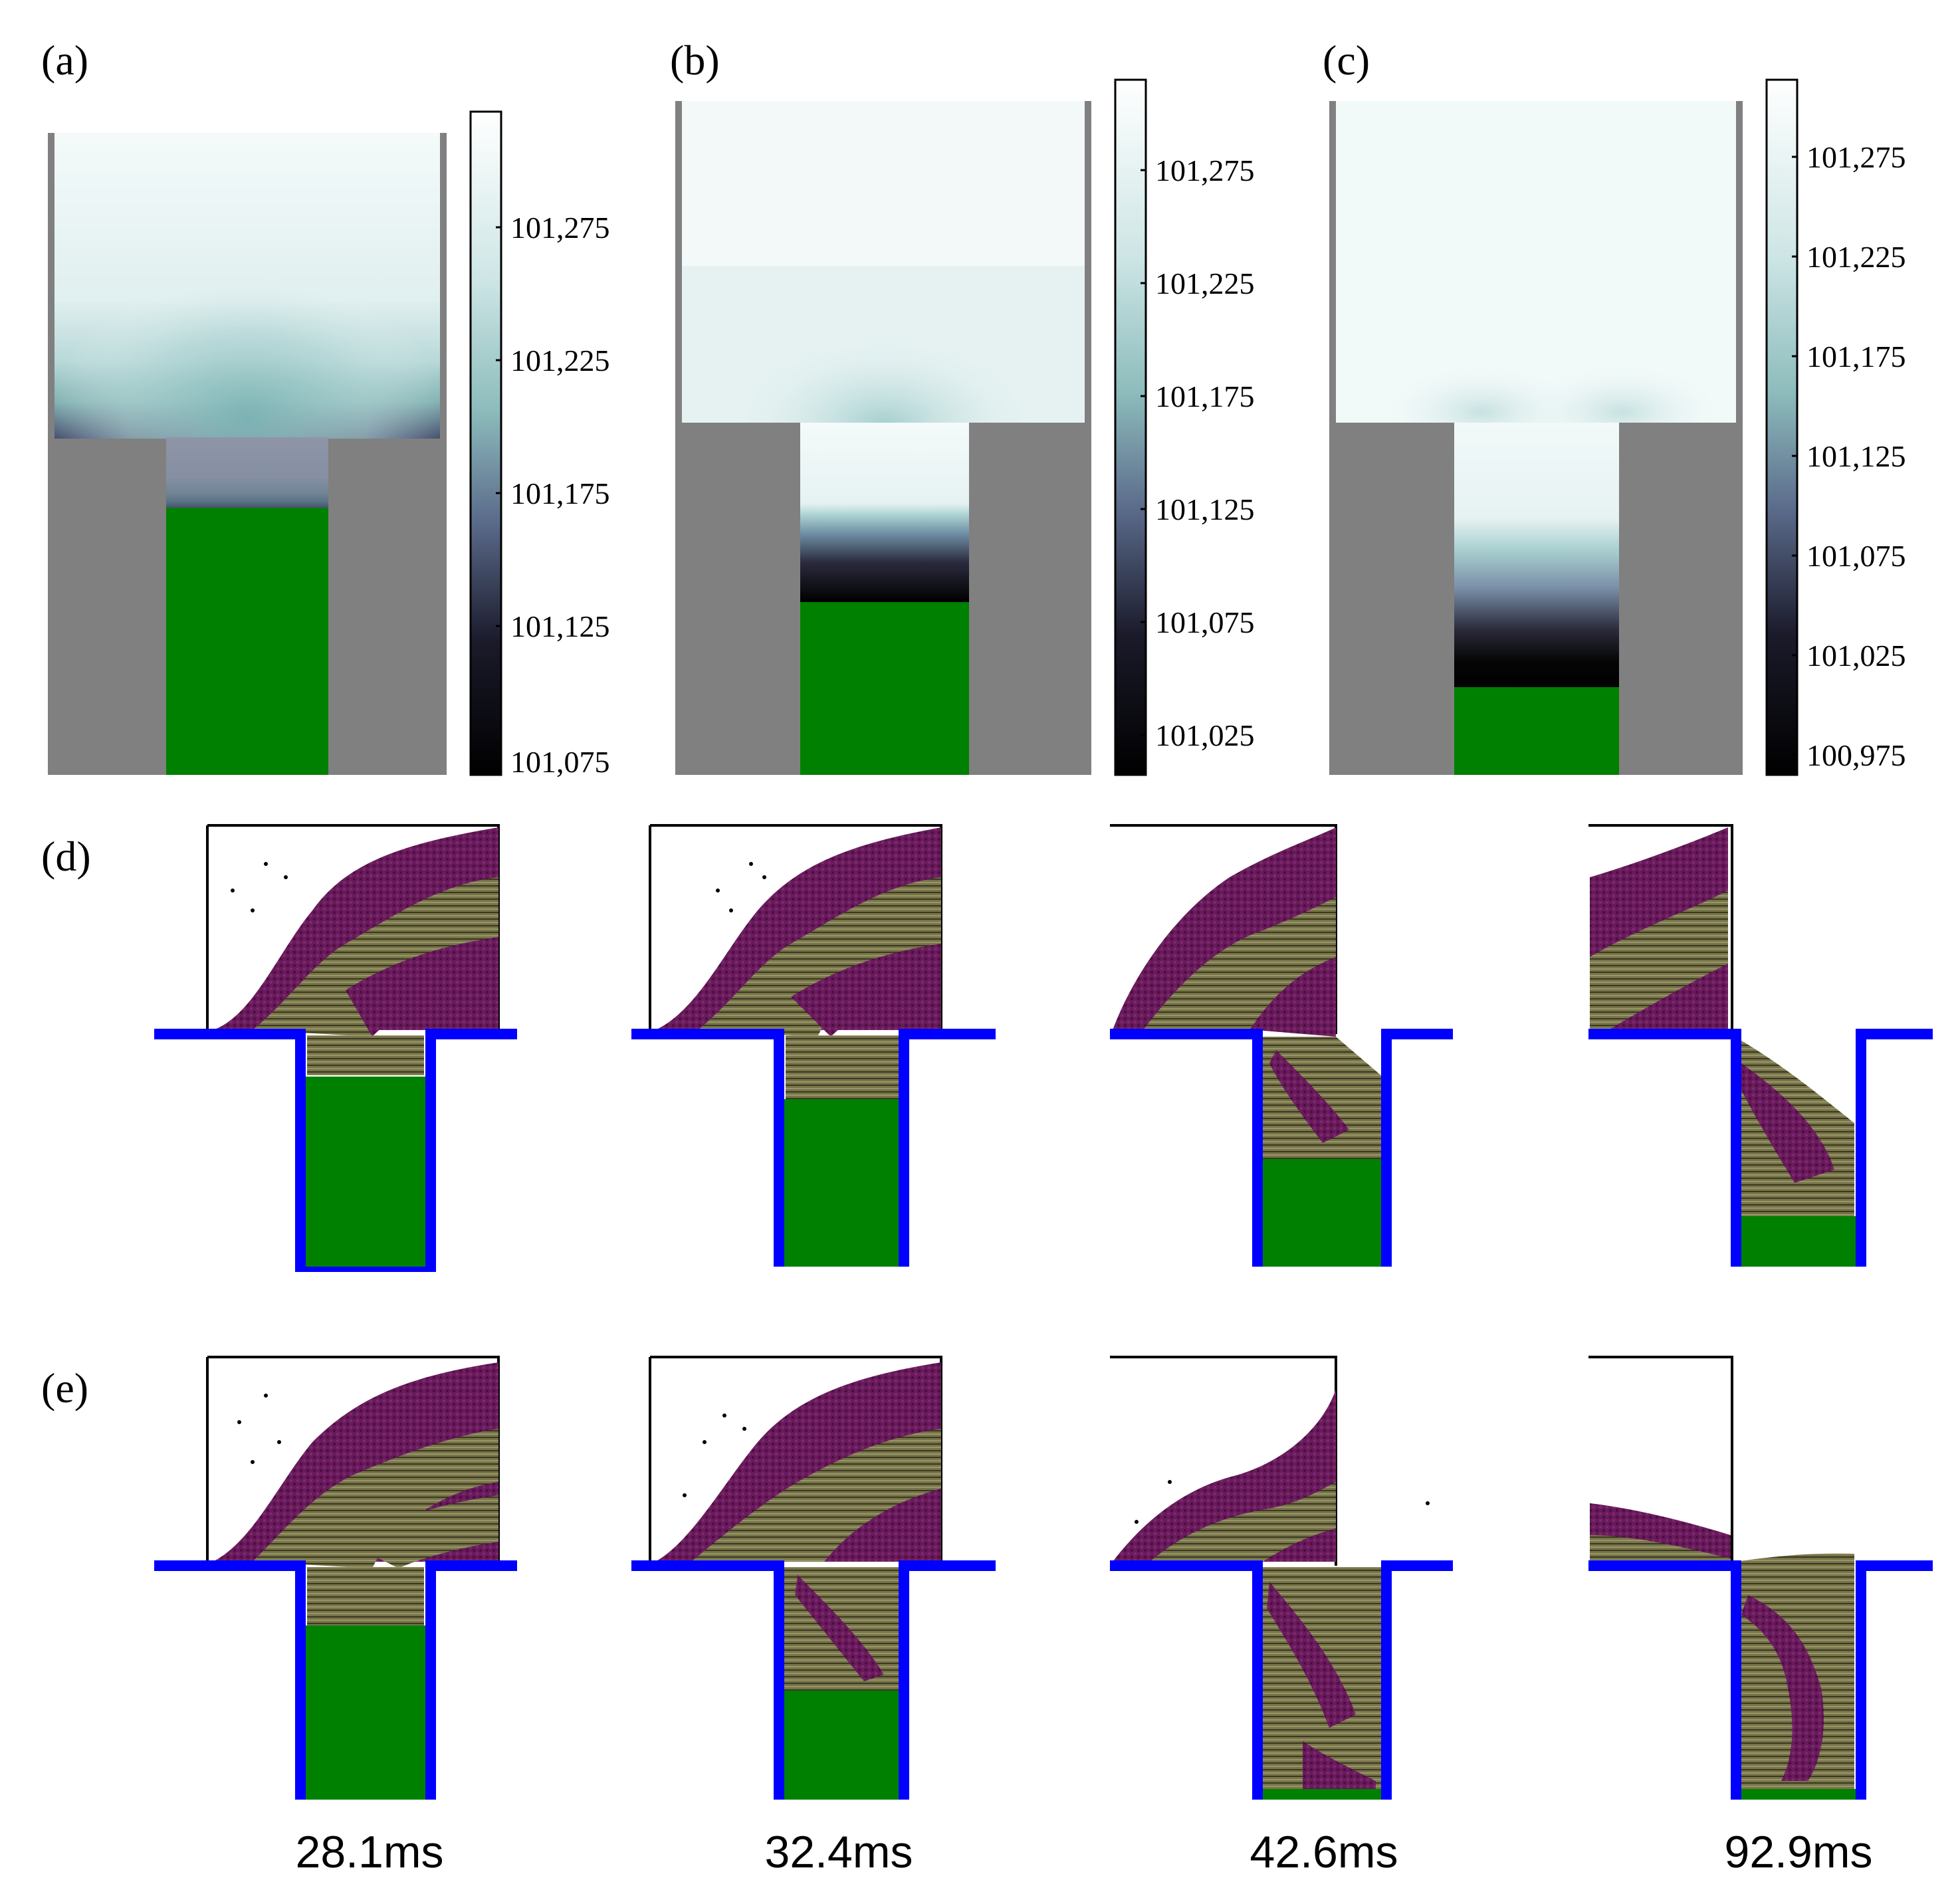 The width and height of the screenshot is (1960, 1890). What do you see at coordinates (1205, 735) in the screenshot?
I see `colorbar-b-tick-5: 101,025` at bounding box center [1205, 735].